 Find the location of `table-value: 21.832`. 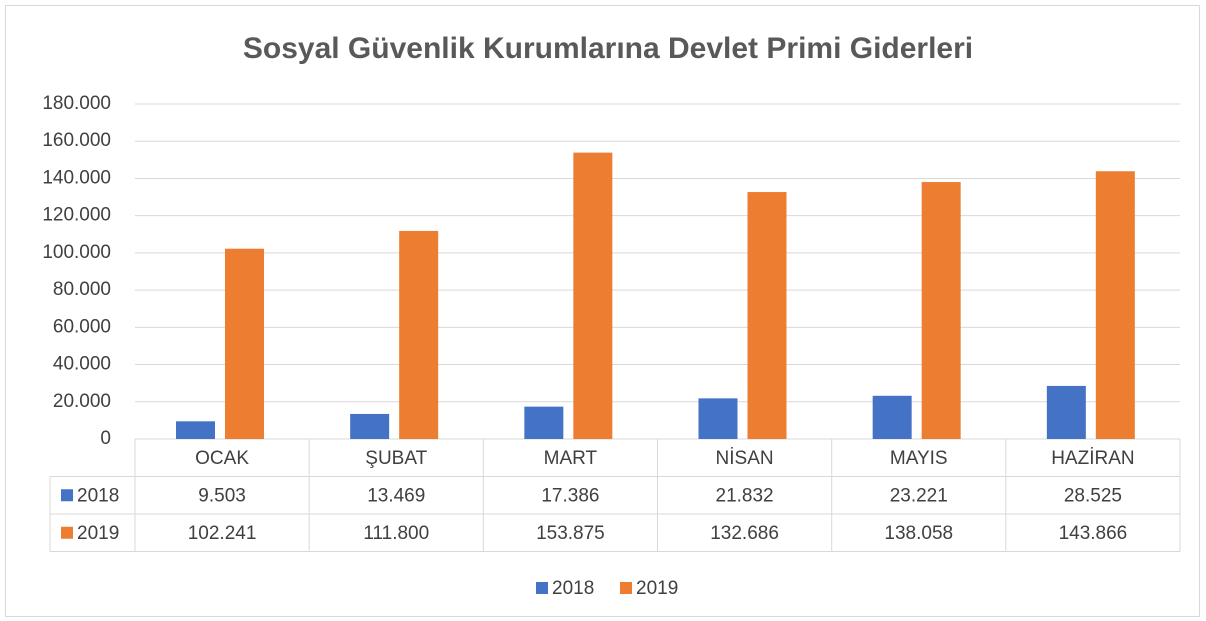

table-value: 21.832 is located at coordinates (745, 495).